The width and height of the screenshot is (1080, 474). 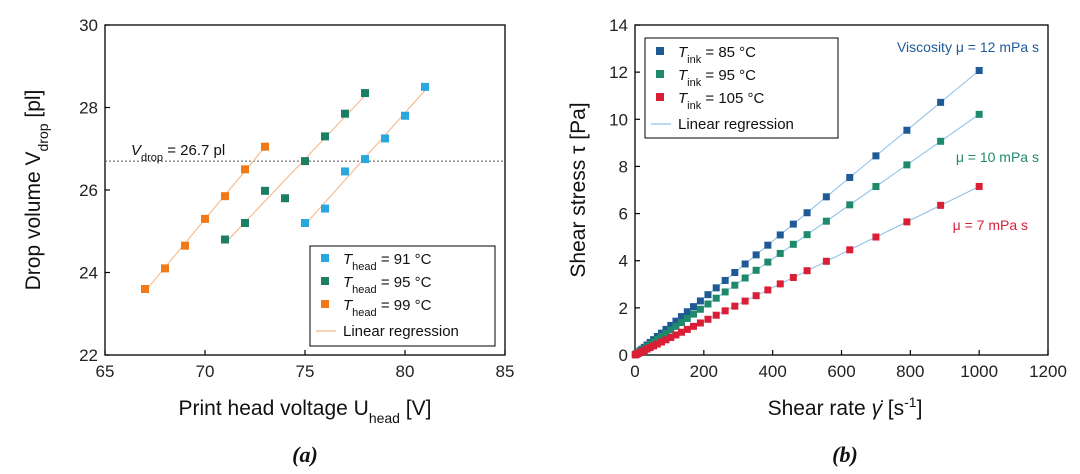 I want to click on panel-a-x-tick-label: 65, so click(x=105, y=371).